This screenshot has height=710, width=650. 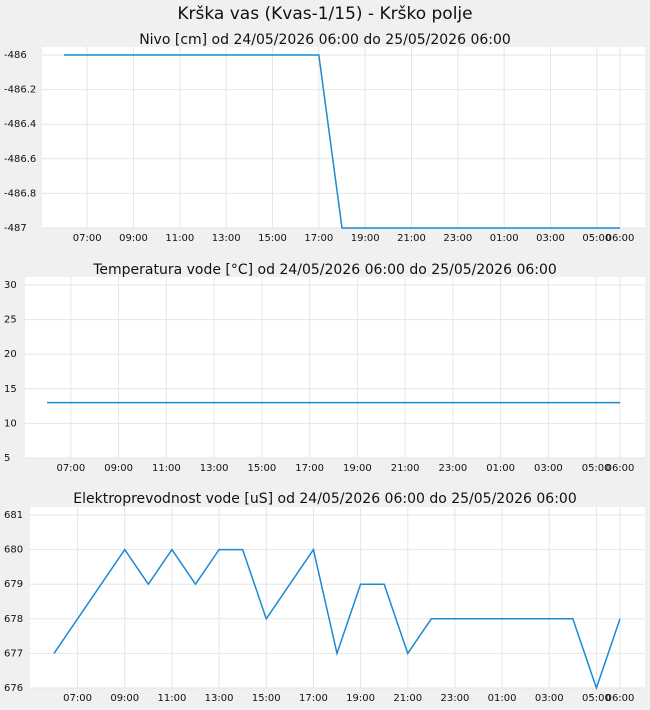 I want to click on y-tick-label: 10, so click(x=10, y=423).